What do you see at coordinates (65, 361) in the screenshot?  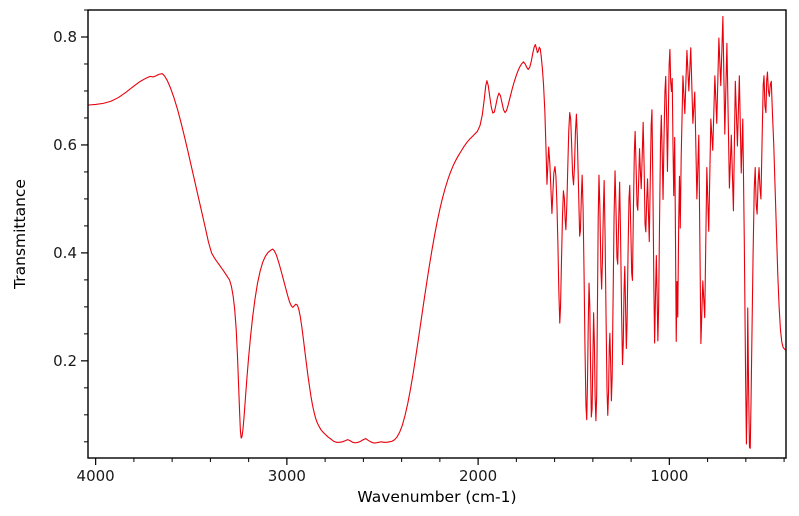 I see `y-tick-label: 0.2` at bounding box center [65, 361].